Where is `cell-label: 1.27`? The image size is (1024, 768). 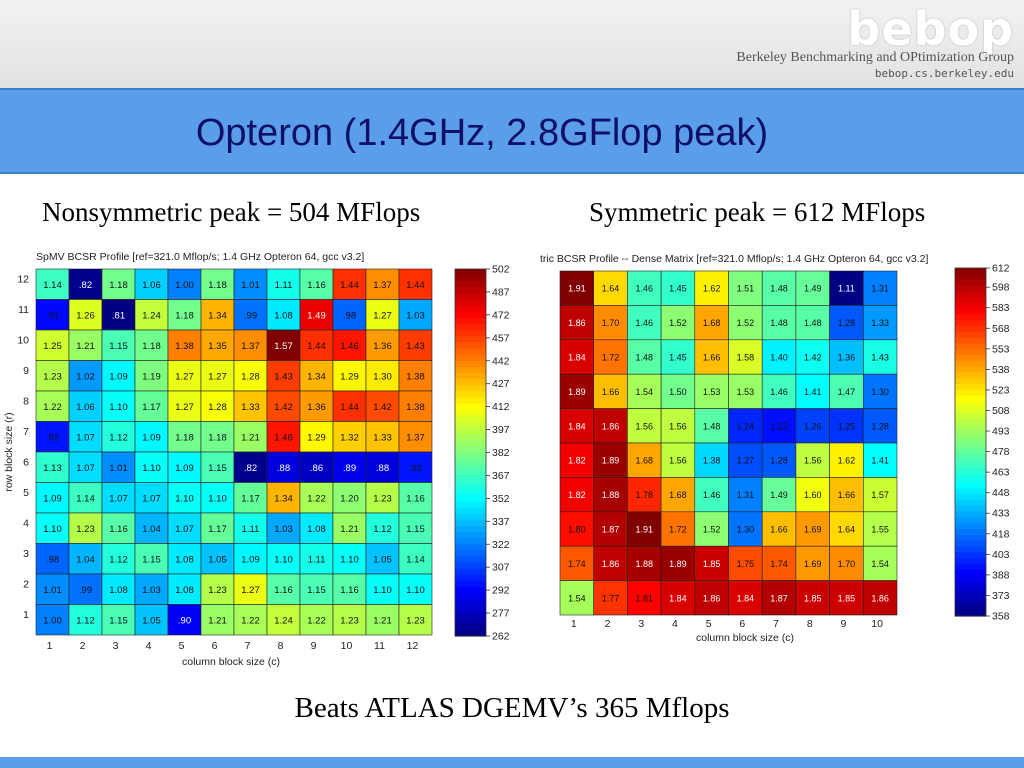
cell-label: 1.27 is located at coordinates (250, 590).